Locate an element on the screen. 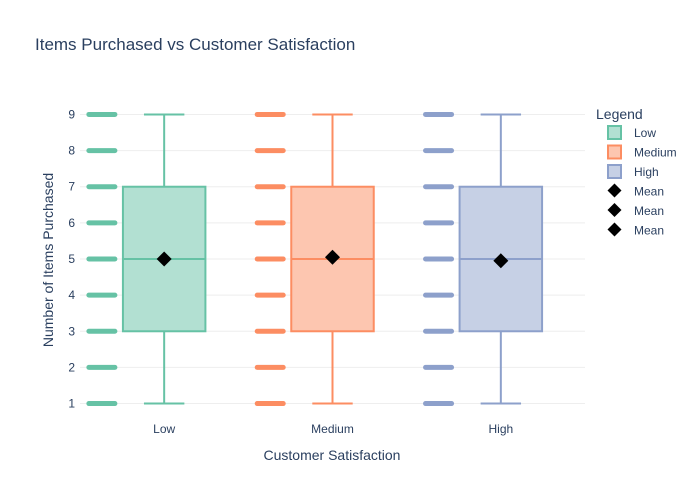 This screenshot has width=700, height=500. y-tick-label-2: 2 is located at coordinates (71, 367).